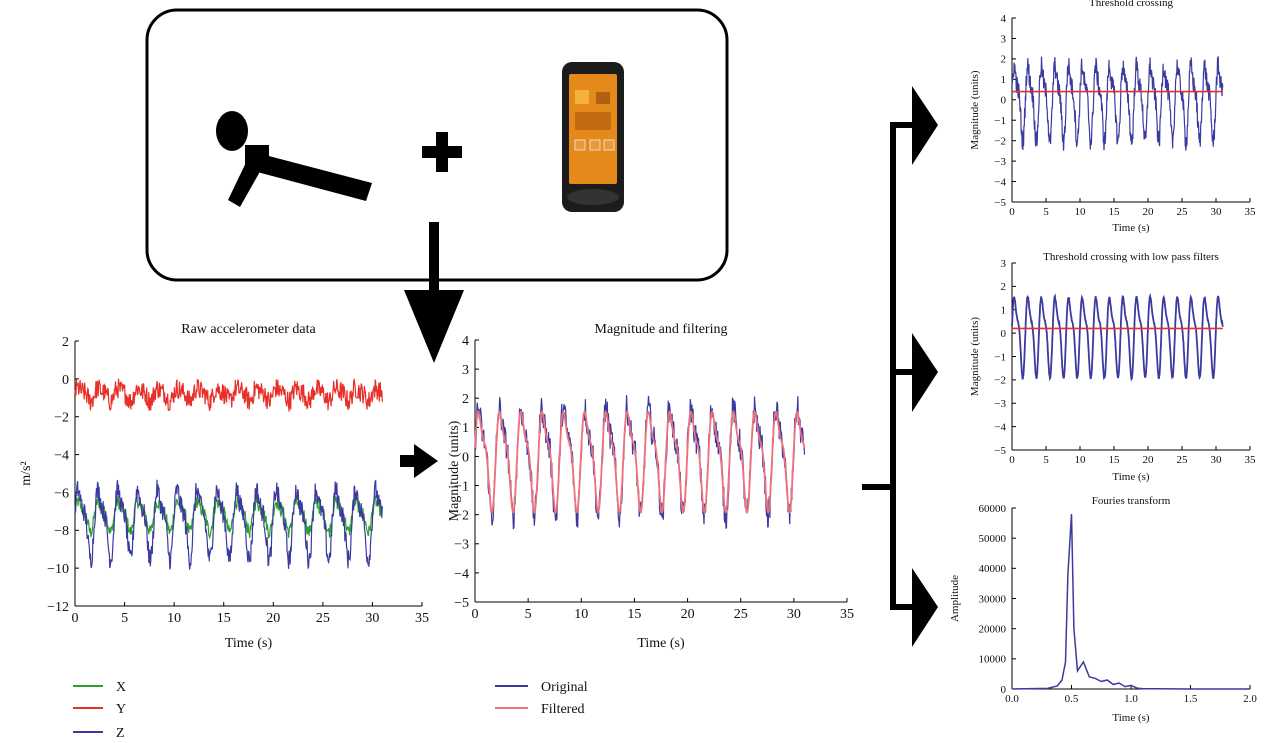 Image resolution: width=1264 pixels, height=743 pixels. What do you see at coordinates (121, 687) in the screenshot?
I see `legend-x-label: X` at bounding box center [121, 687].